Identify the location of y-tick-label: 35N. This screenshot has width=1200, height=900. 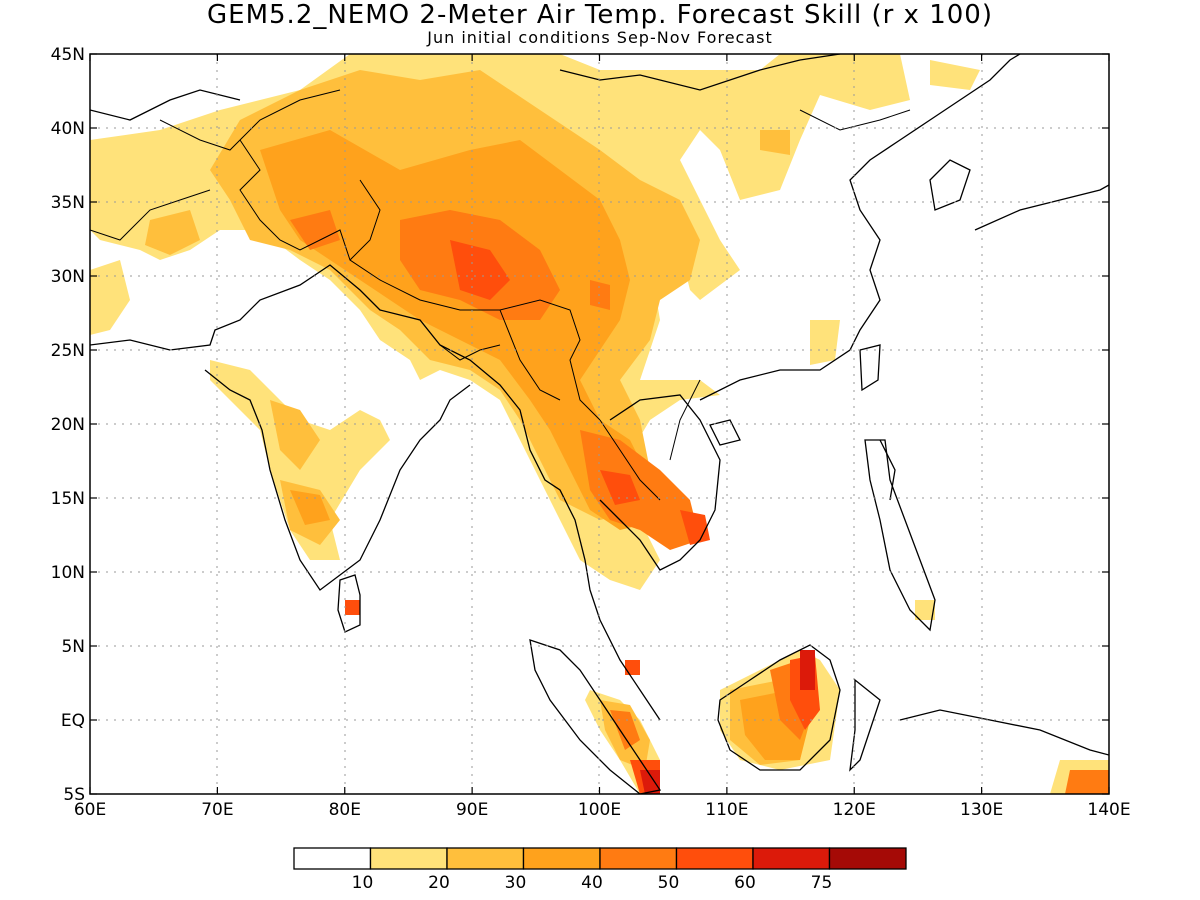
(68, 203).